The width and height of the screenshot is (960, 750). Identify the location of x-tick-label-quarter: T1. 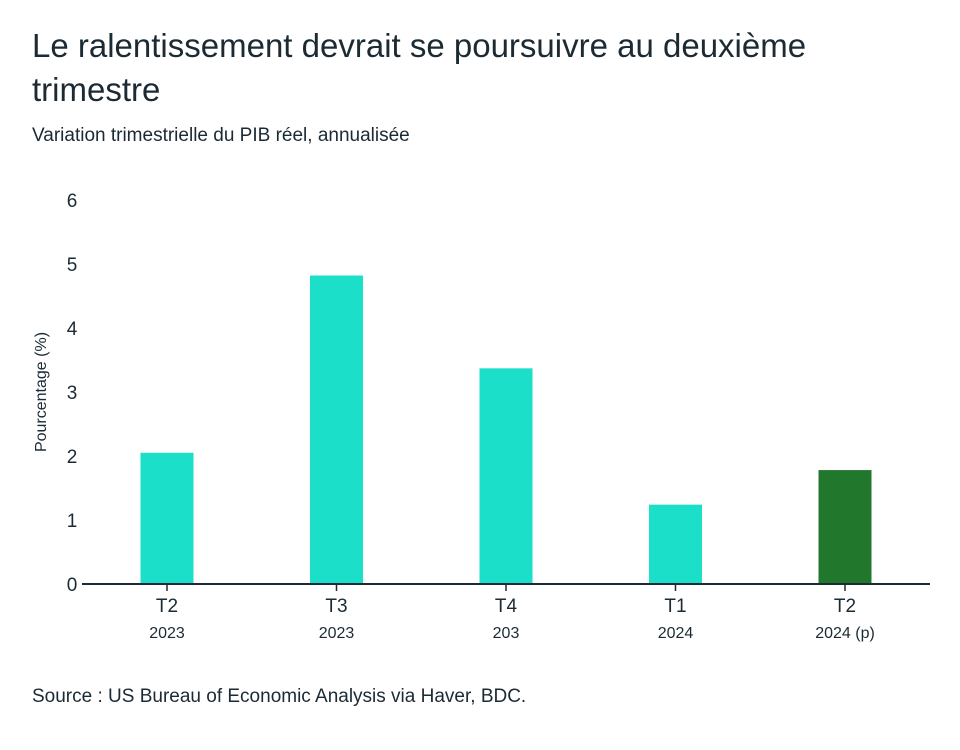
(675, 606).